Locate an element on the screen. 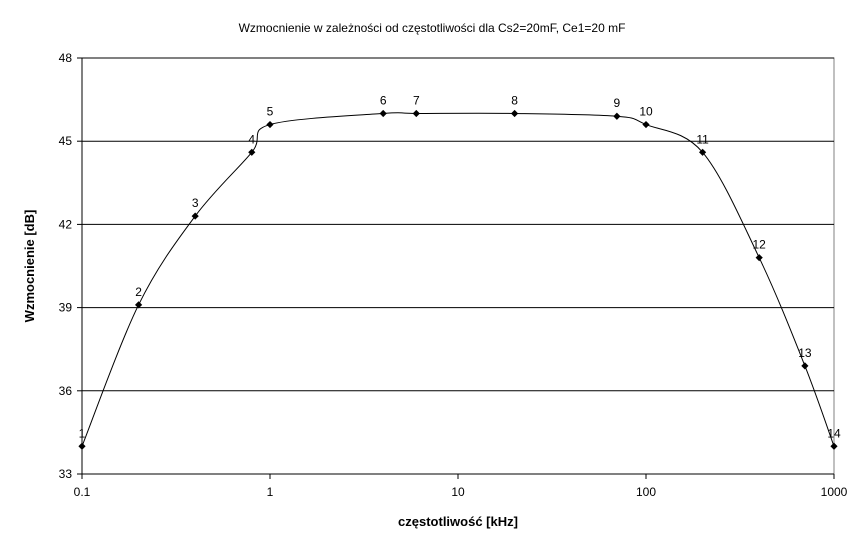 This screenshot has width=866, height=548. x-tick-label: 0.1 is located at coordinates (82, 492).